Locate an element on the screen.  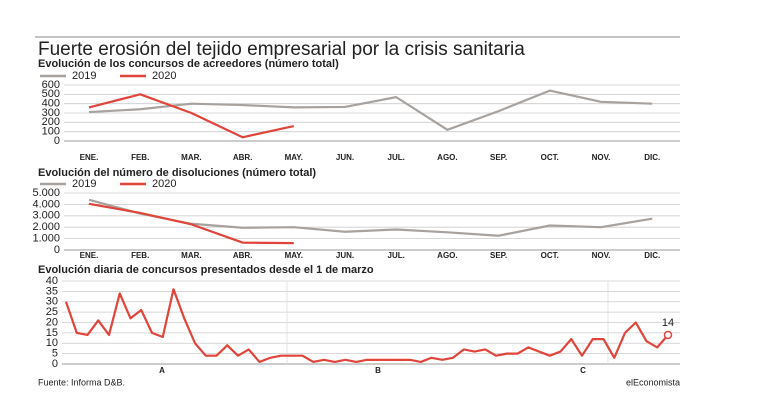
y-tick-label: 500 is located at coordinates (51, 94).